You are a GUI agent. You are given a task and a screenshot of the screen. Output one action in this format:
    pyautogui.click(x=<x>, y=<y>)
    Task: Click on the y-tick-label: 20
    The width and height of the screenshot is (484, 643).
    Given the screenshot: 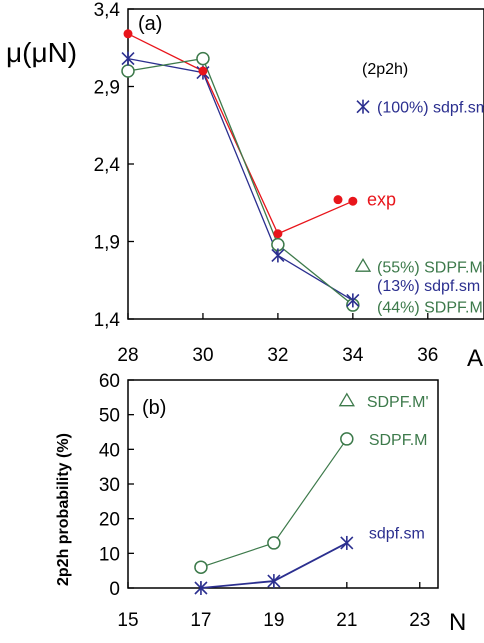 What is the action you would take?
    pyautogui.click(x=109, y=520)
    